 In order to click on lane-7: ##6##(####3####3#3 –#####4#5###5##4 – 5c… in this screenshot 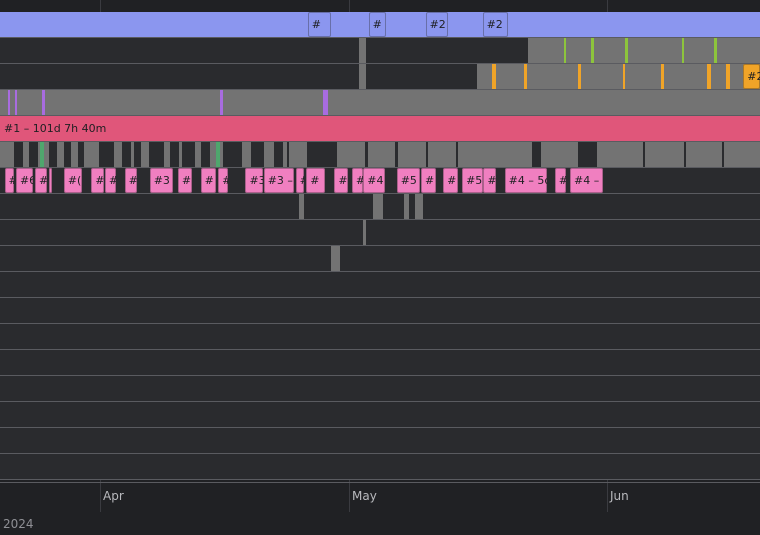, I will do `click(380, 180)`.